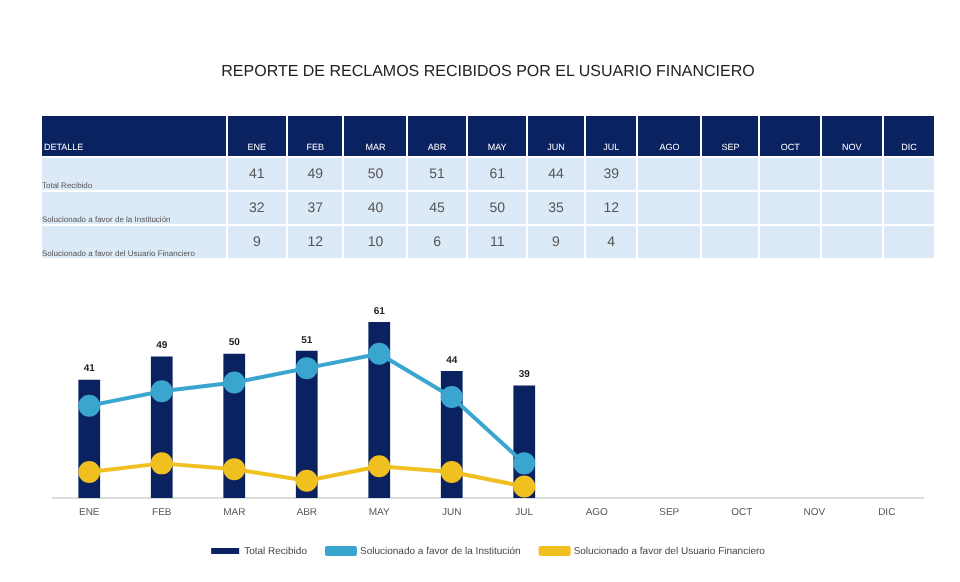 This screenshot has width=960, height=582. Describe the element at coordinates (488, 72) in the screenshot. I see `chart-title: REPORTE DE RECLAMOS RECIBIDOS POR EL USUARIO FINANCIERO` at that location.